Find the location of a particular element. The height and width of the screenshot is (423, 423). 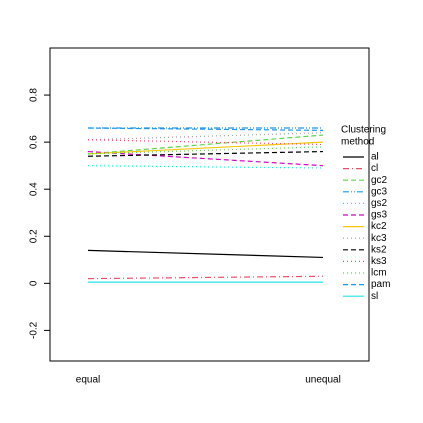

legend-title: Clustering is located at coordinates (363, 130).